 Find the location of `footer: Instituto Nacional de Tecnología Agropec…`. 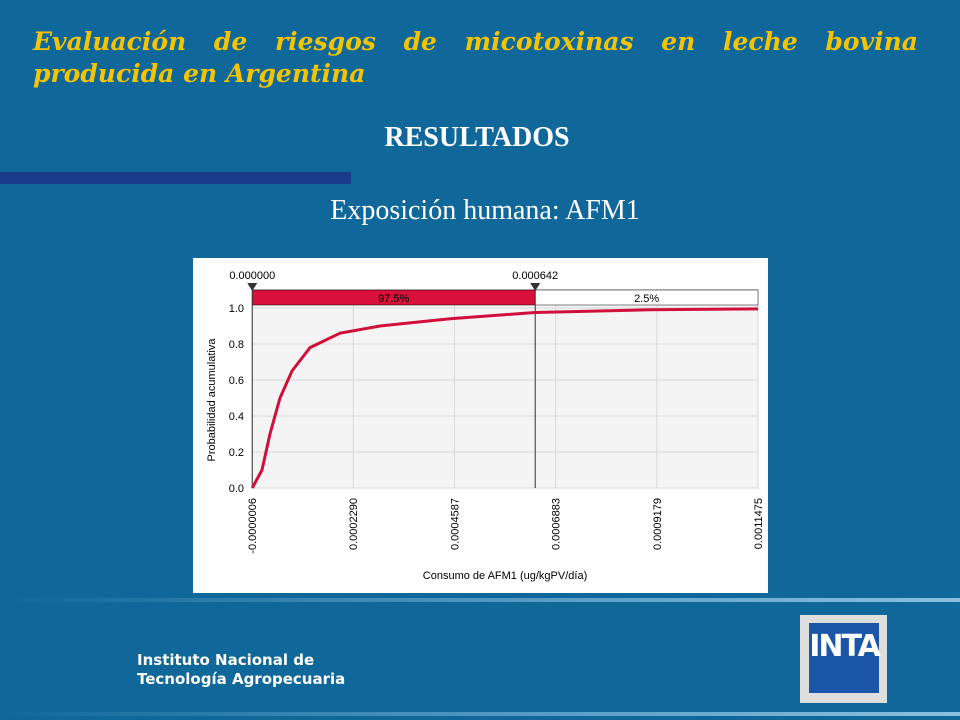

footer: Instituto Nacional de Tecnología Agropec… is located at coordinates (241, 670).